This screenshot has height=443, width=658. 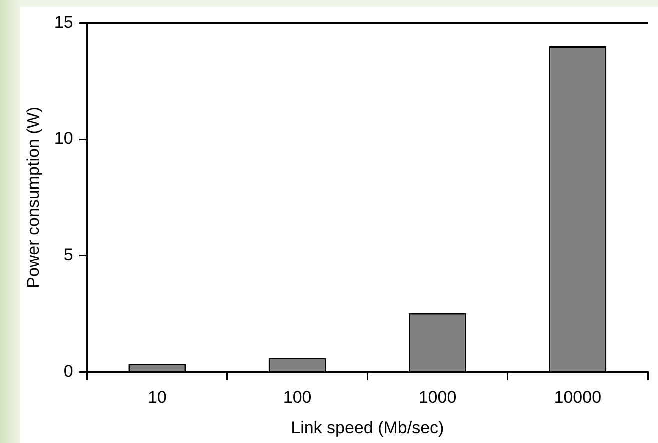 What do you see at coordinates (297, 398) in the screenshot?
I see `x-tick-label: 100` at bounding box center [297, 398].